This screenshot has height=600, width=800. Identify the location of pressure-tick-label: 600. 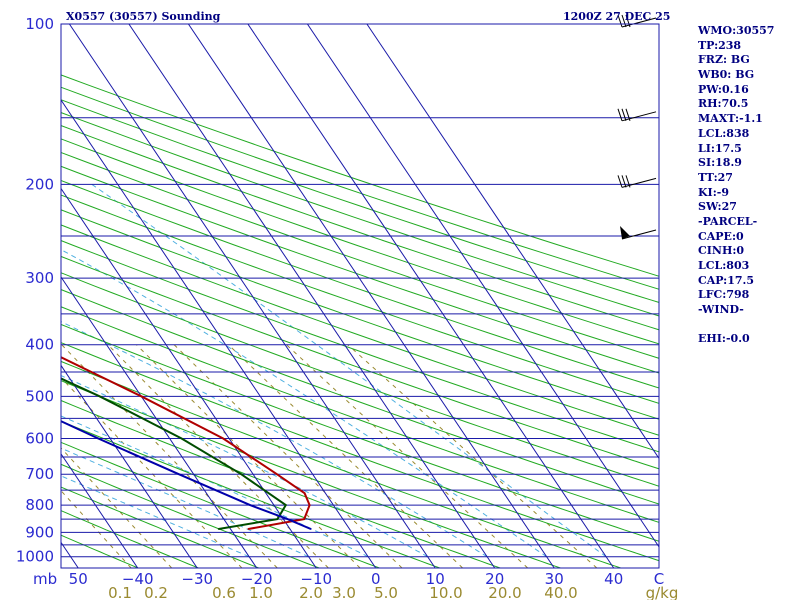
(39, 439).